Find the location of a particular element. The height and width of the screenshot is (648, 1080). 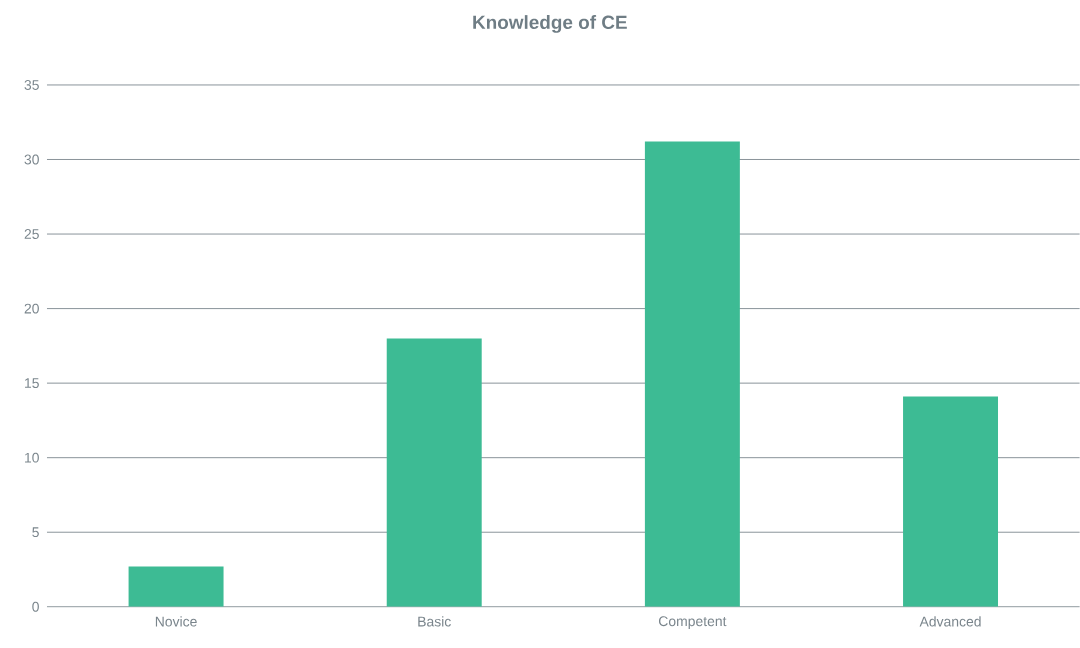

y-tick-label: 10 is located at coordinates (32, 457).